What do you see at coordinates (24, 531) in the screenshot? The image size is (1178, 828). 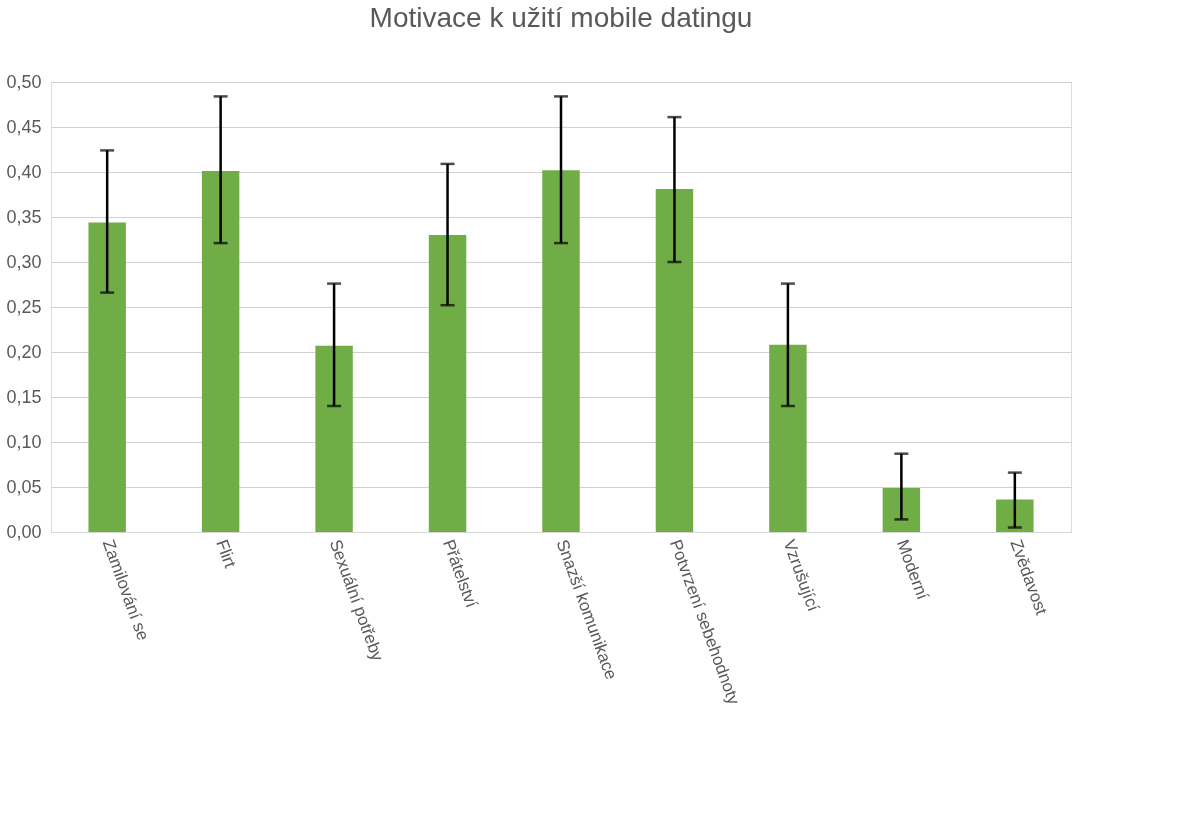 I see `y-tick-label: 0,00` at bounding box center [24, 531].